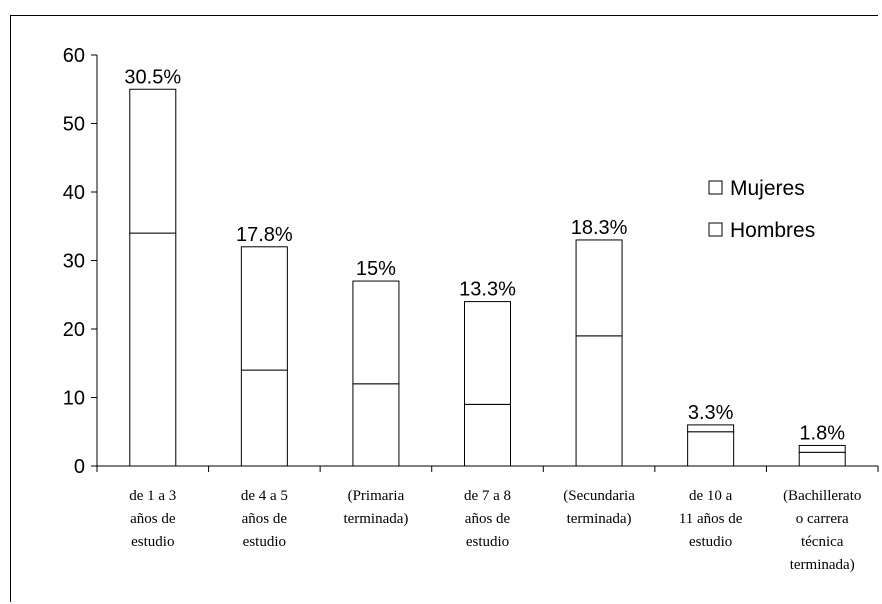 Image resolution: width=882 pixels, height=604 pixels. Describe the element at coordinates (711, 519) in the screenshot. I see `x-category-label: 11 años de` at that location.